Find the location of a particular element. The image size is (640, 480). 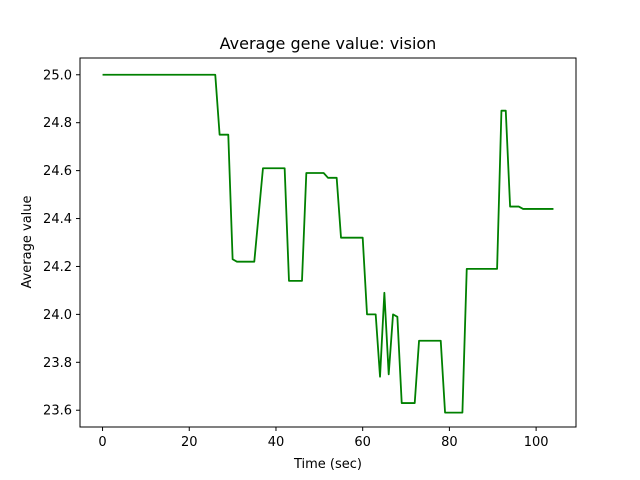

chart-title: Average gene value: vision is located at coordinates (328, 43).